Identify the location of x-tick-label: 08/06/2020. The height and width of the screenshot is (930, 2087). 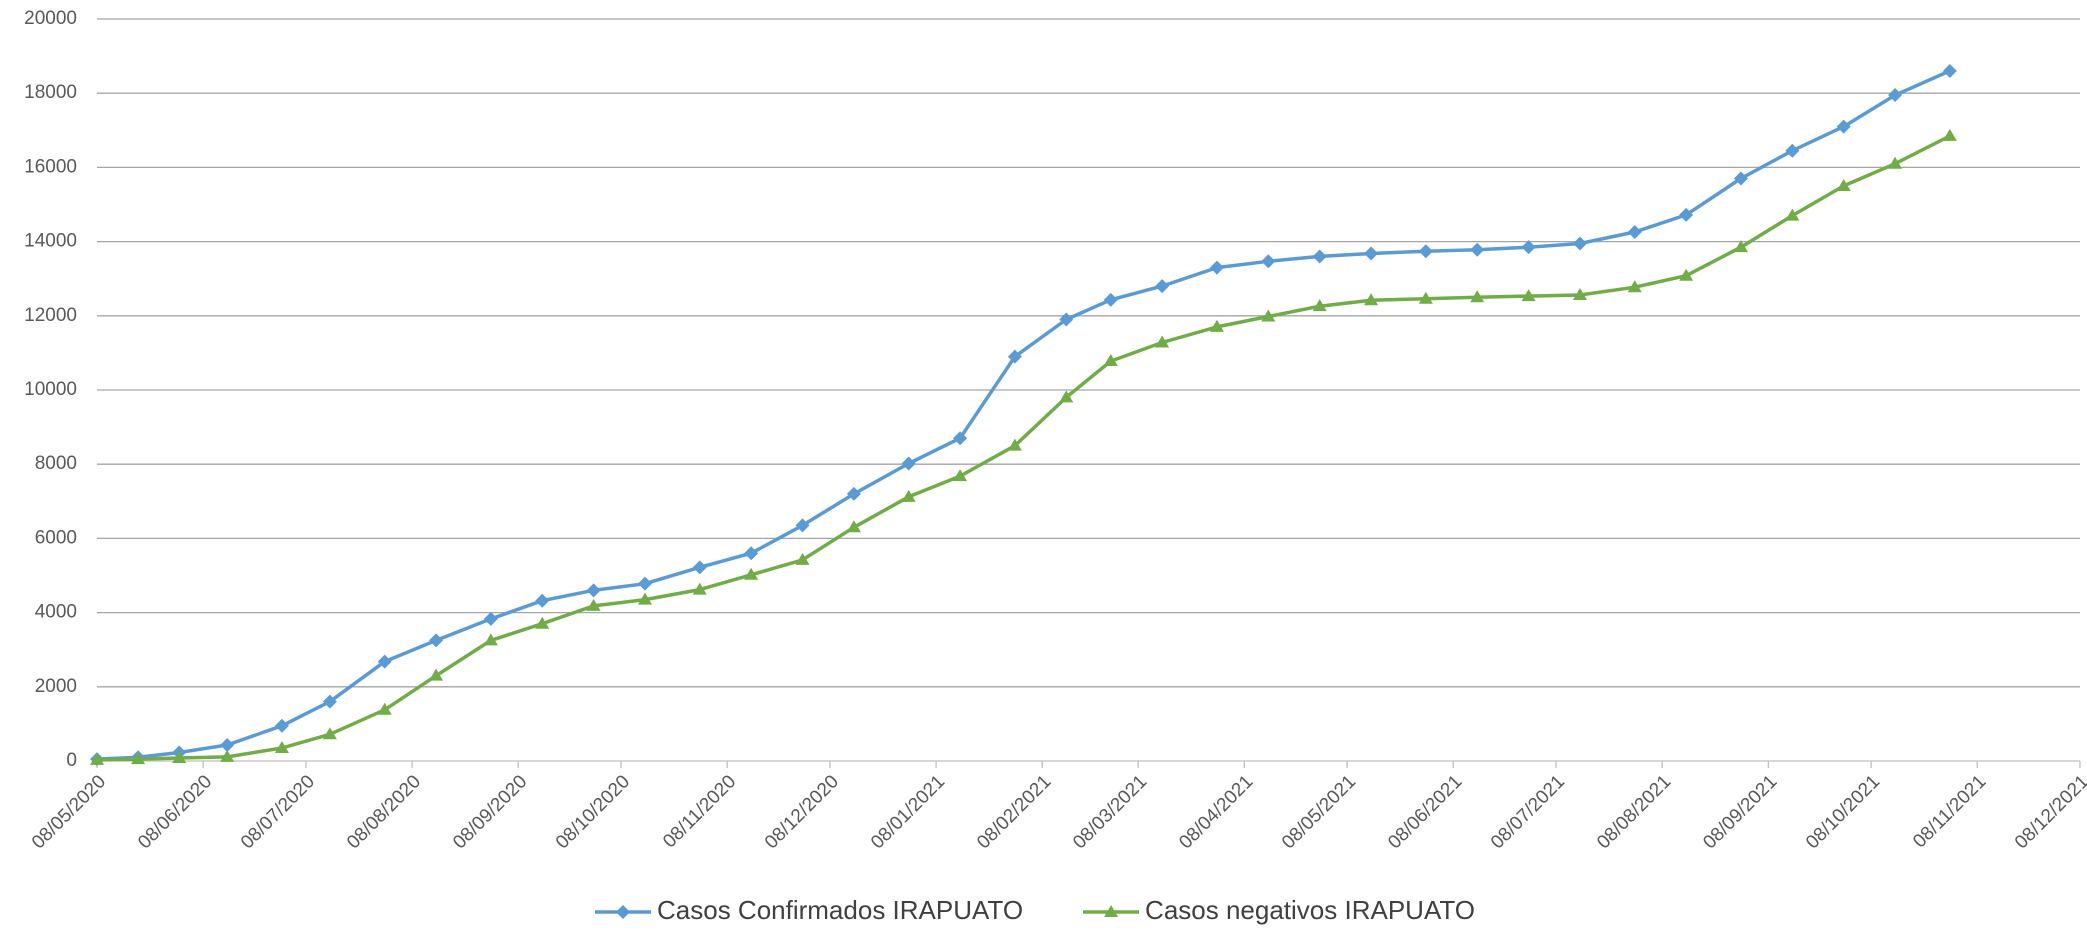
(175, 812).